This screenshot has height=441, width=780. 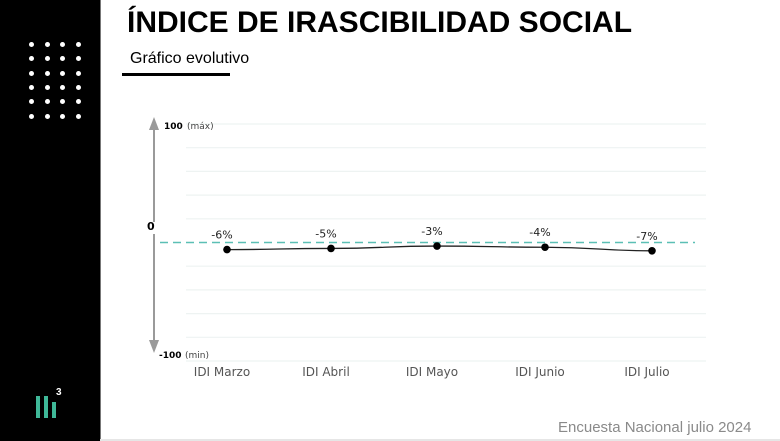 I want to click on x-tick-label: IDI Junio, so click(x=540, y=372).